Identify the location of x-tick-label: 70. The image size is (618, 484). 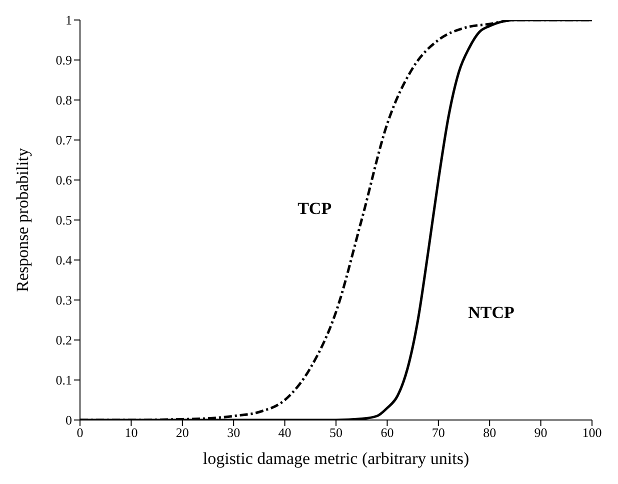
(438, 432).